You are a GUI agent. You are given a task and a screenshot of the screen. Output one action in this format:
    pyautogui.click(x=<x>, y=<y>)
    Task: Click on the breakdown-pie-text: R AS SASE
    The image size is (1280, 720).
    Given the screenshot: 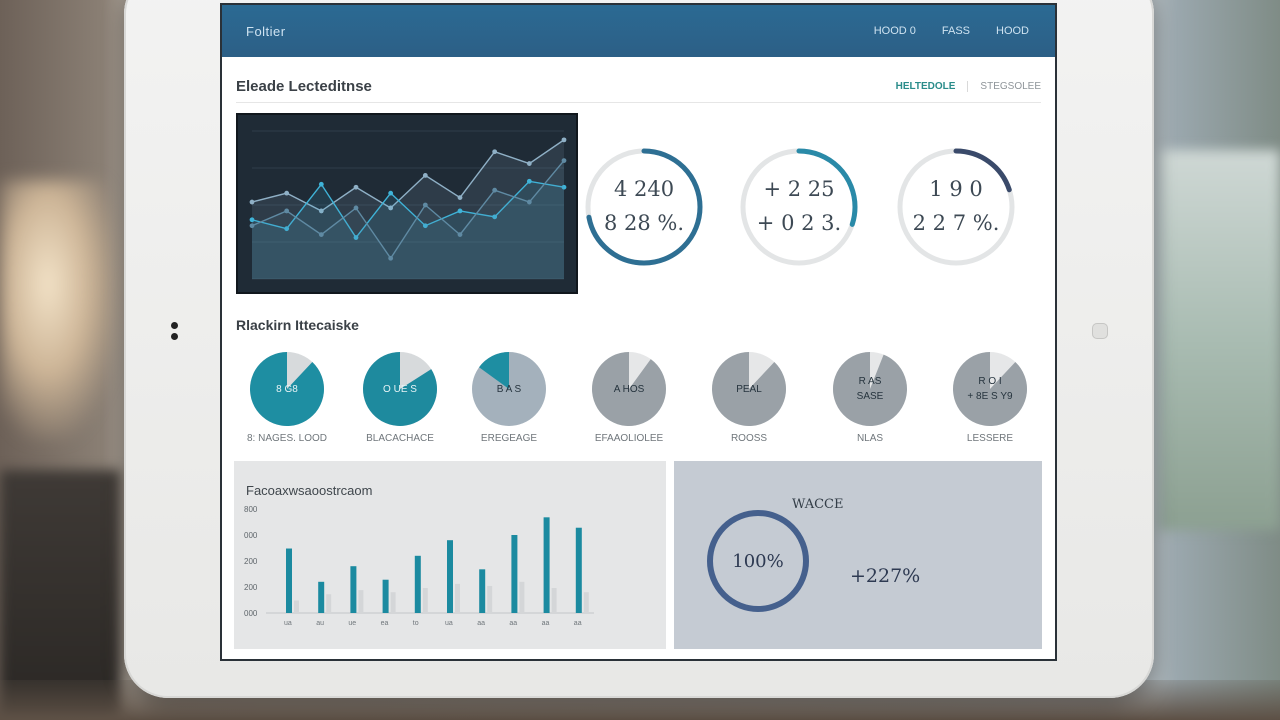 What is the action you would take?
    pyautogui.click(x=870, y=389)
    